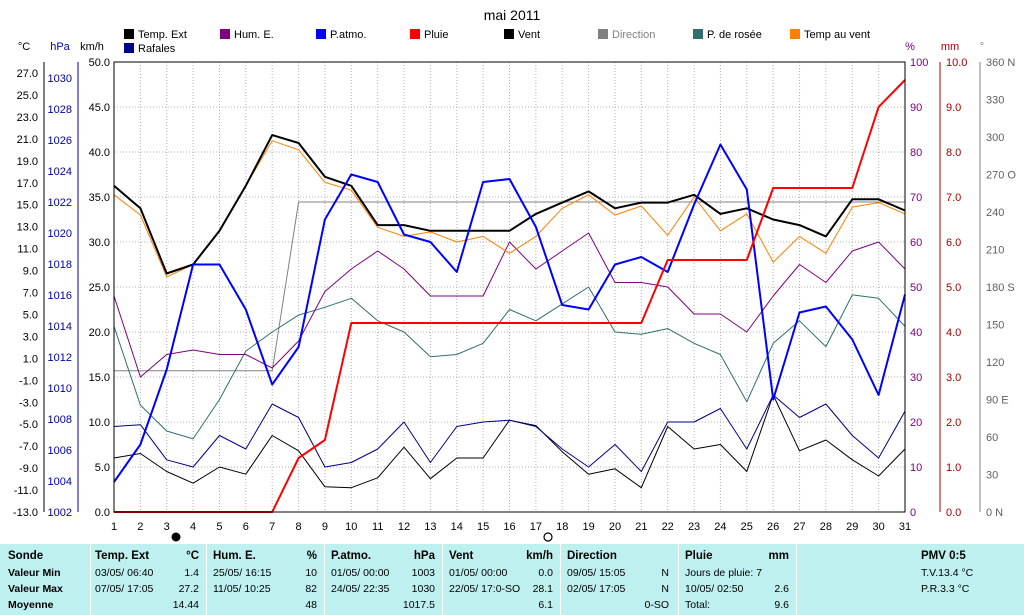  What do you see at coordinates (25, 513) in the screenshot?
I see `temp-tick-label: -13.0` at bounding box center [25, 513].